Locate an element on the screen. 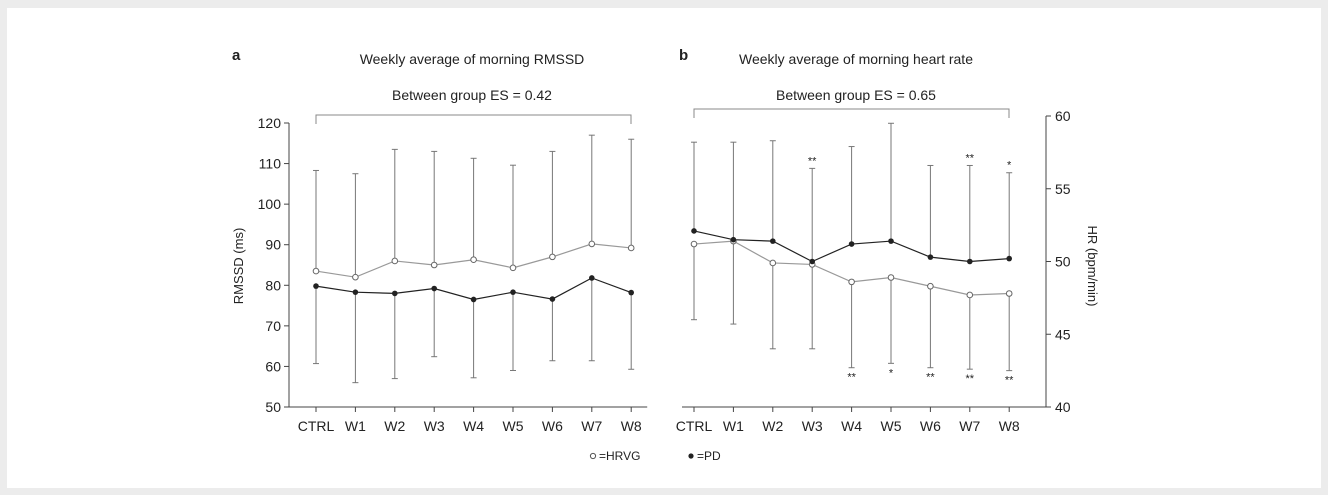 The image size is (1328, 495). panel-b-letter: b is located at coordinates (683, 55).